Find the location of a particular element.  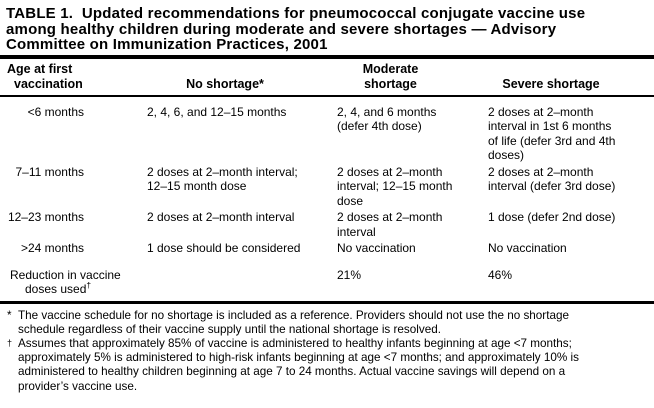

column-header-age: Age at first vaccination is located at coordinates (73, 77).